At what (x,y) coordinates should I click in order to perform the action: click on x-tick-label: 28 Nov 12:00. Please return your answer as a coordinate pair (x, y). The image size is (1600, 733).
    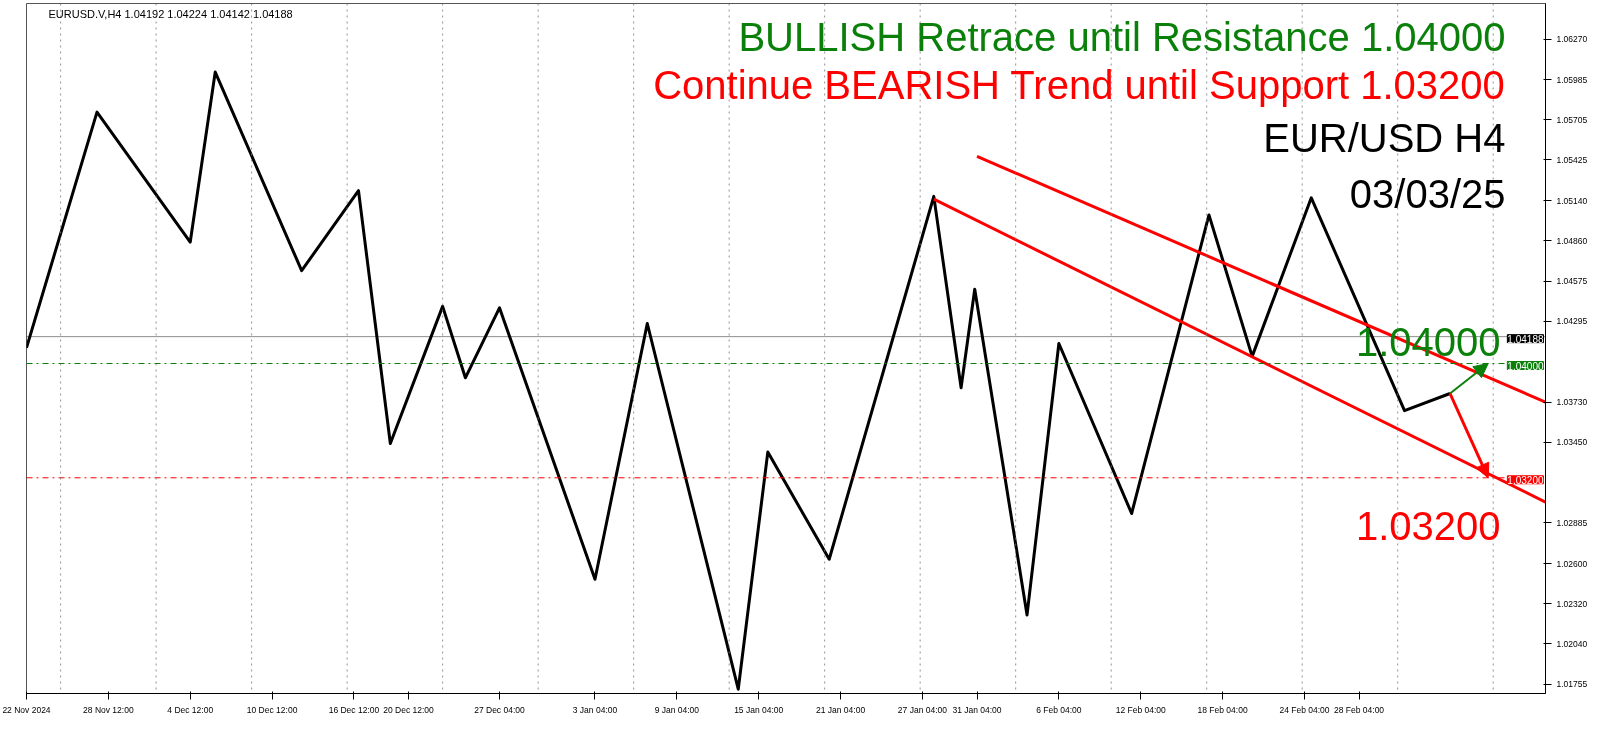
    Looking at the image, I should click on (108, 709).